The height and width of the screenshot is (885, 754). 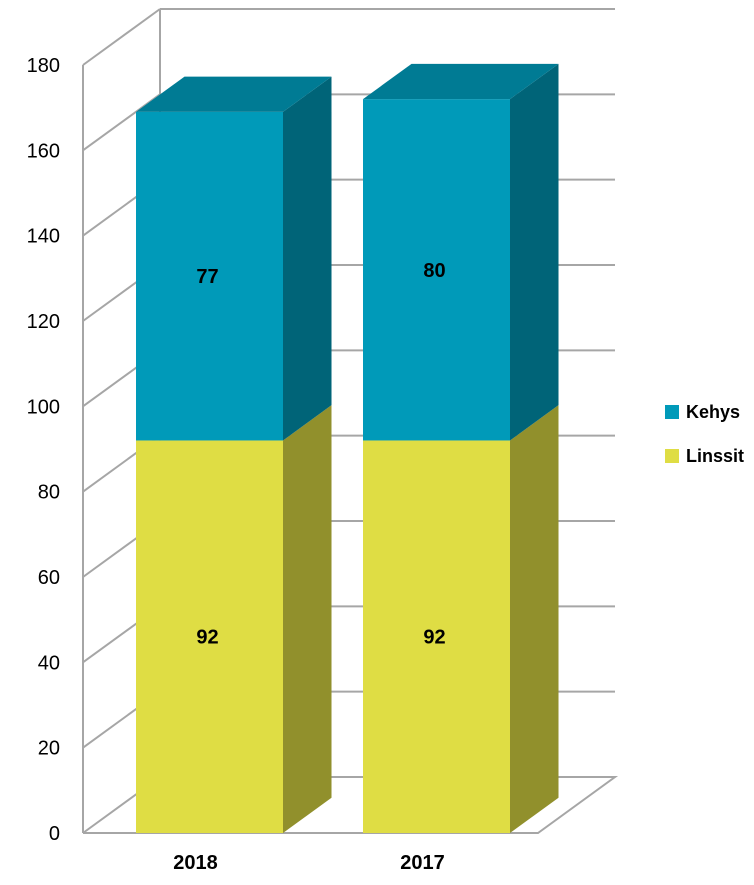 What do you see at coordinates (43, 322) in the screenshot?
I see `y-tick-label: 120` at bounding box center [43, 322].